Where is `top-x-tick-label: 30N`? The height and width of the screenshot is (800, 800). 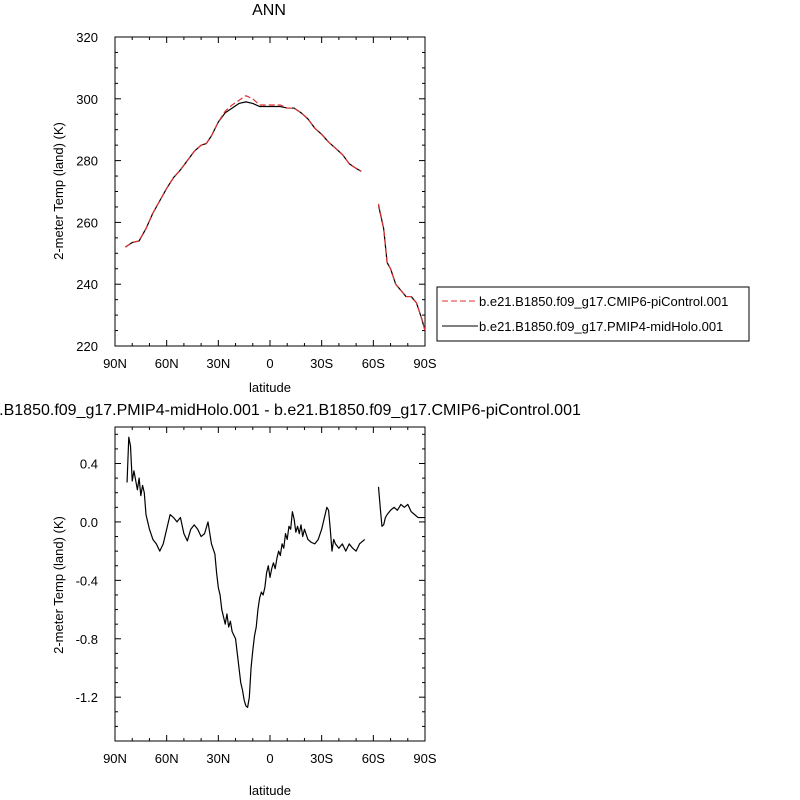
top-x-tick-label: 30N is located at coordinates (218, 363).